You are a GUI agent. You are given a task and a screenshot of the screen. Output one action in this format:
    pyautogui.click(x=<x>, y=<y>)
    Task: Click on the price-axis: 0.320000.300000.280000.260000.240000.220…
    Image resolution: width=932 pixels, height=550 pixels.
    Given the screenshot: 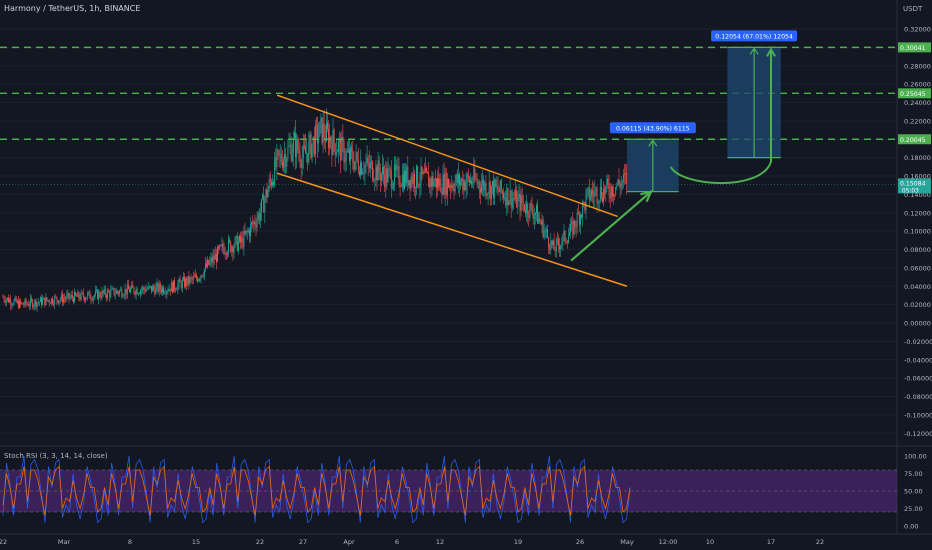 What is the action you would take?
    pyautogui.click(x=918, y=232)
    